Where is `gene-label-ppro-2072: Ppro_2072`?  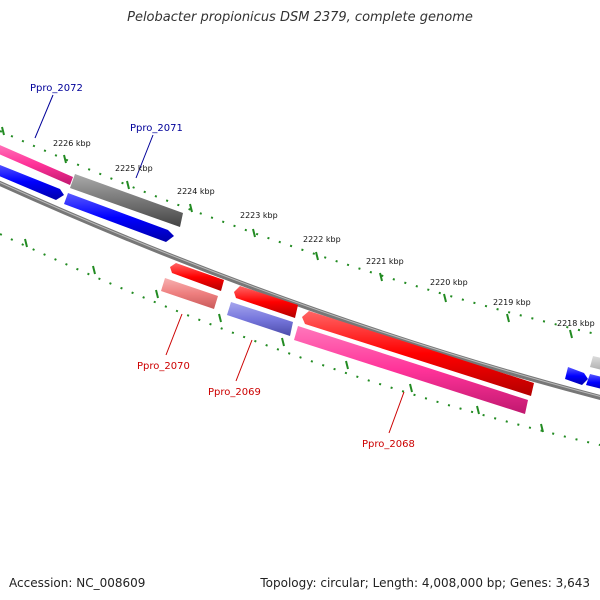 gene-label-ppro-2072: Ppro_2072 is located at coordinates (56, 88).